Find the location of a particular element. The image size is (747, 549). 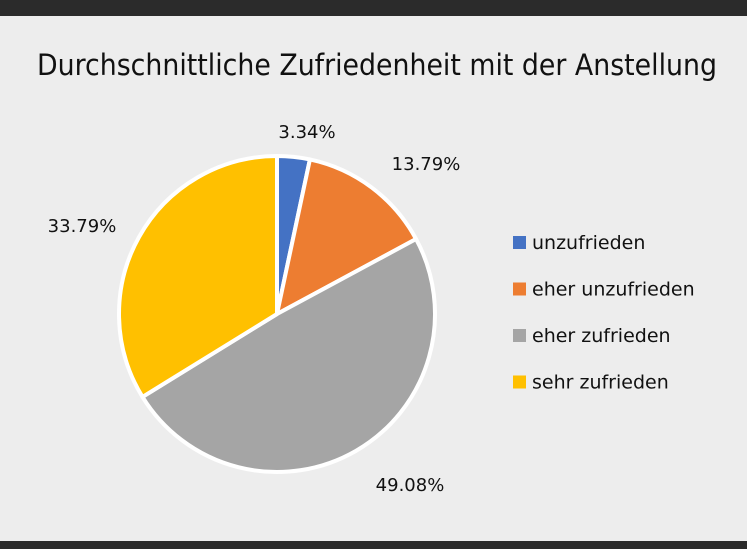

top-frame-bar is located at coordinates (373, 8).